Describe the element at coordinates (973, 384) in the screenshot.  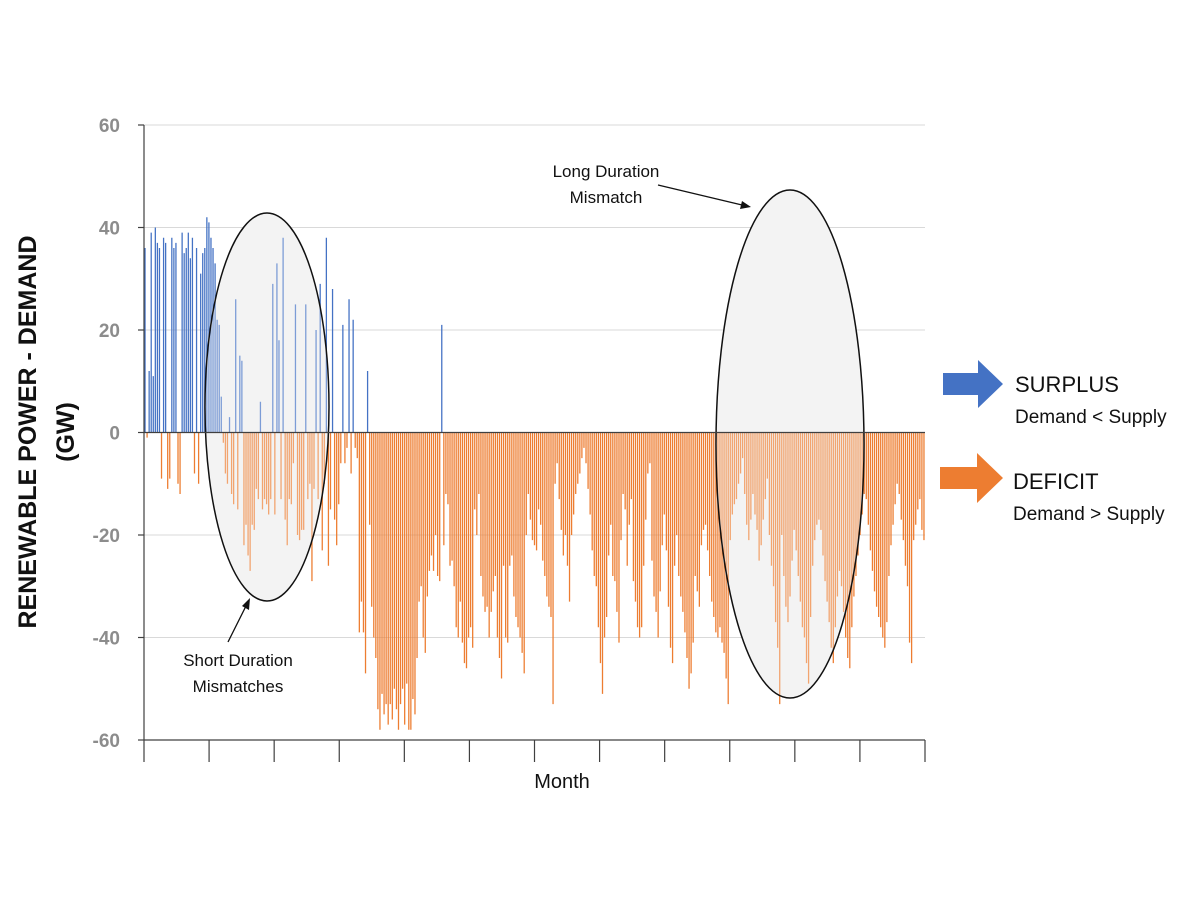
I see `surplus-arrow-icon` at that location.